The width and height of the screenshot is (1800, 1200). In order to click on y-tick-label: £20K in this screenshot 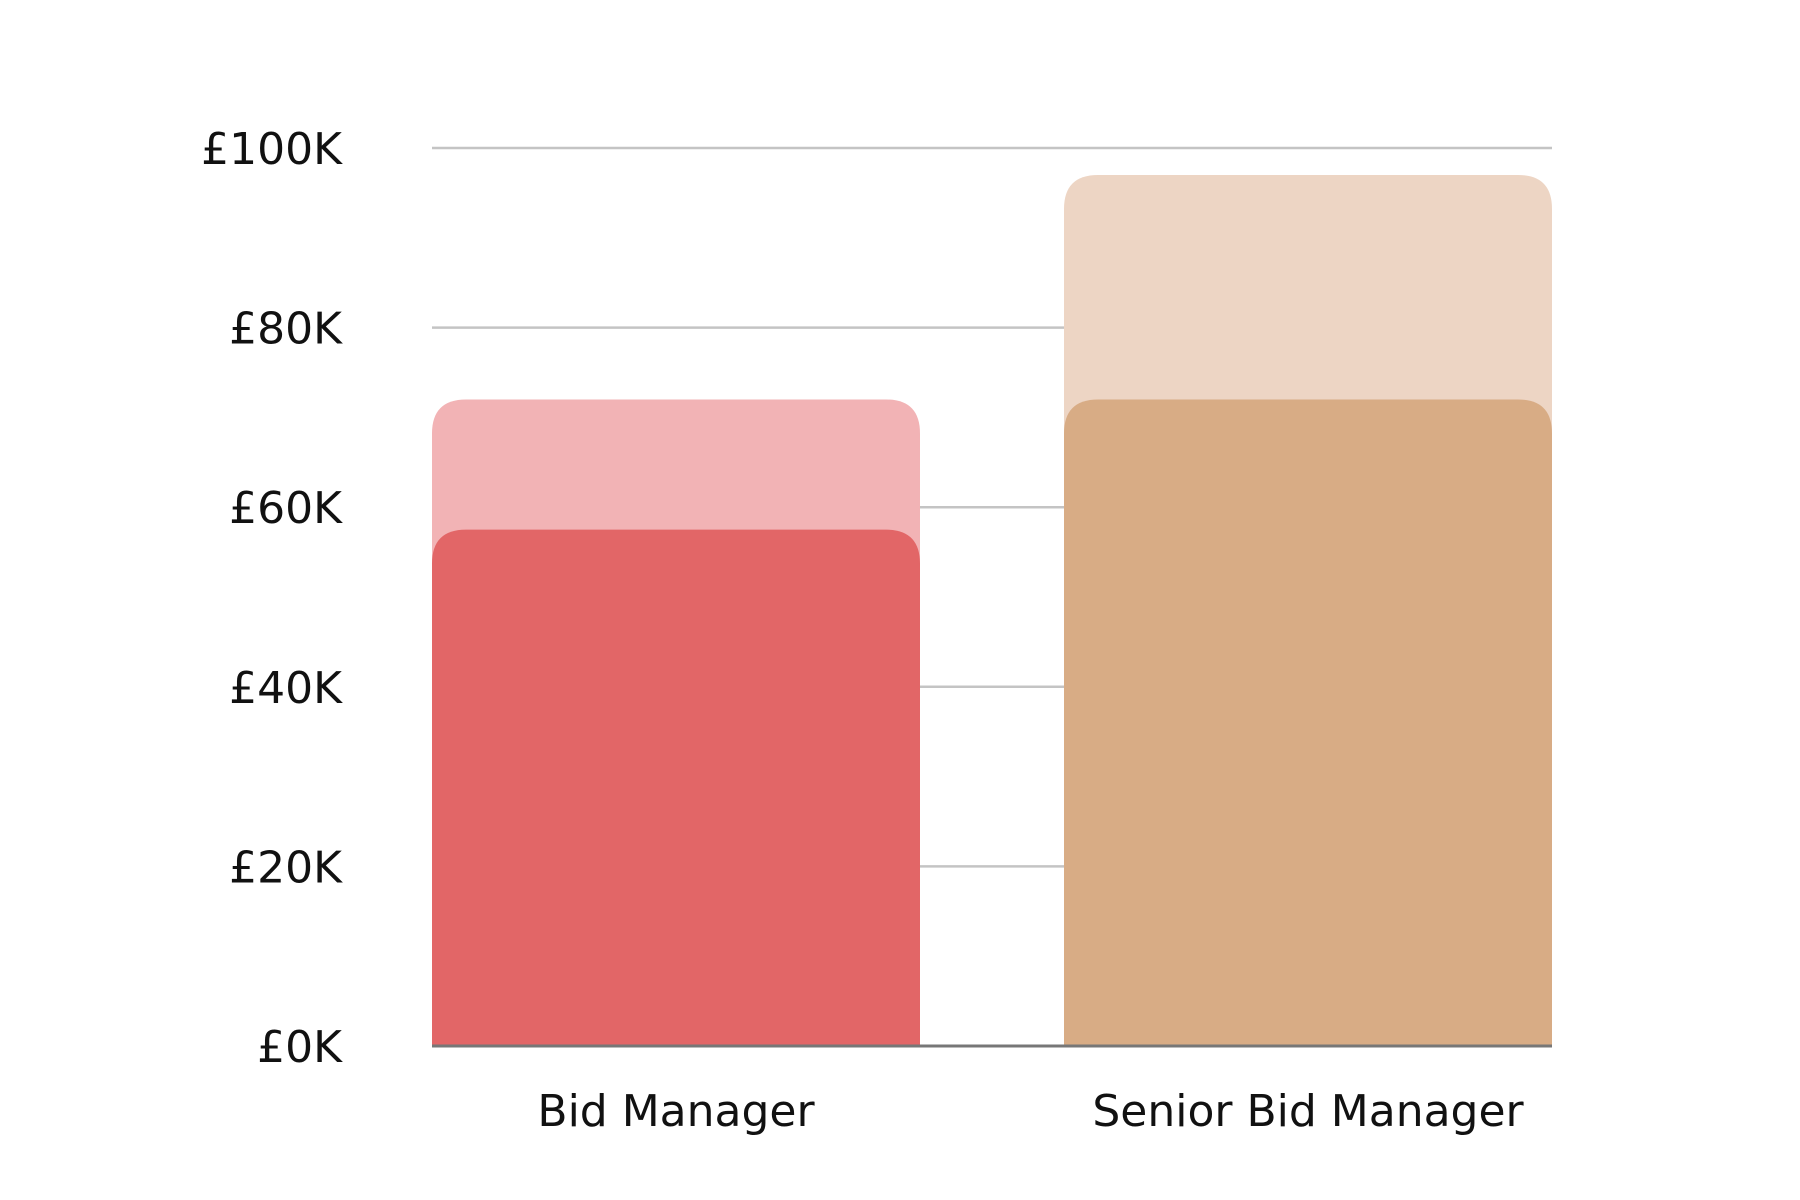, I will do `click(286, 867)`.